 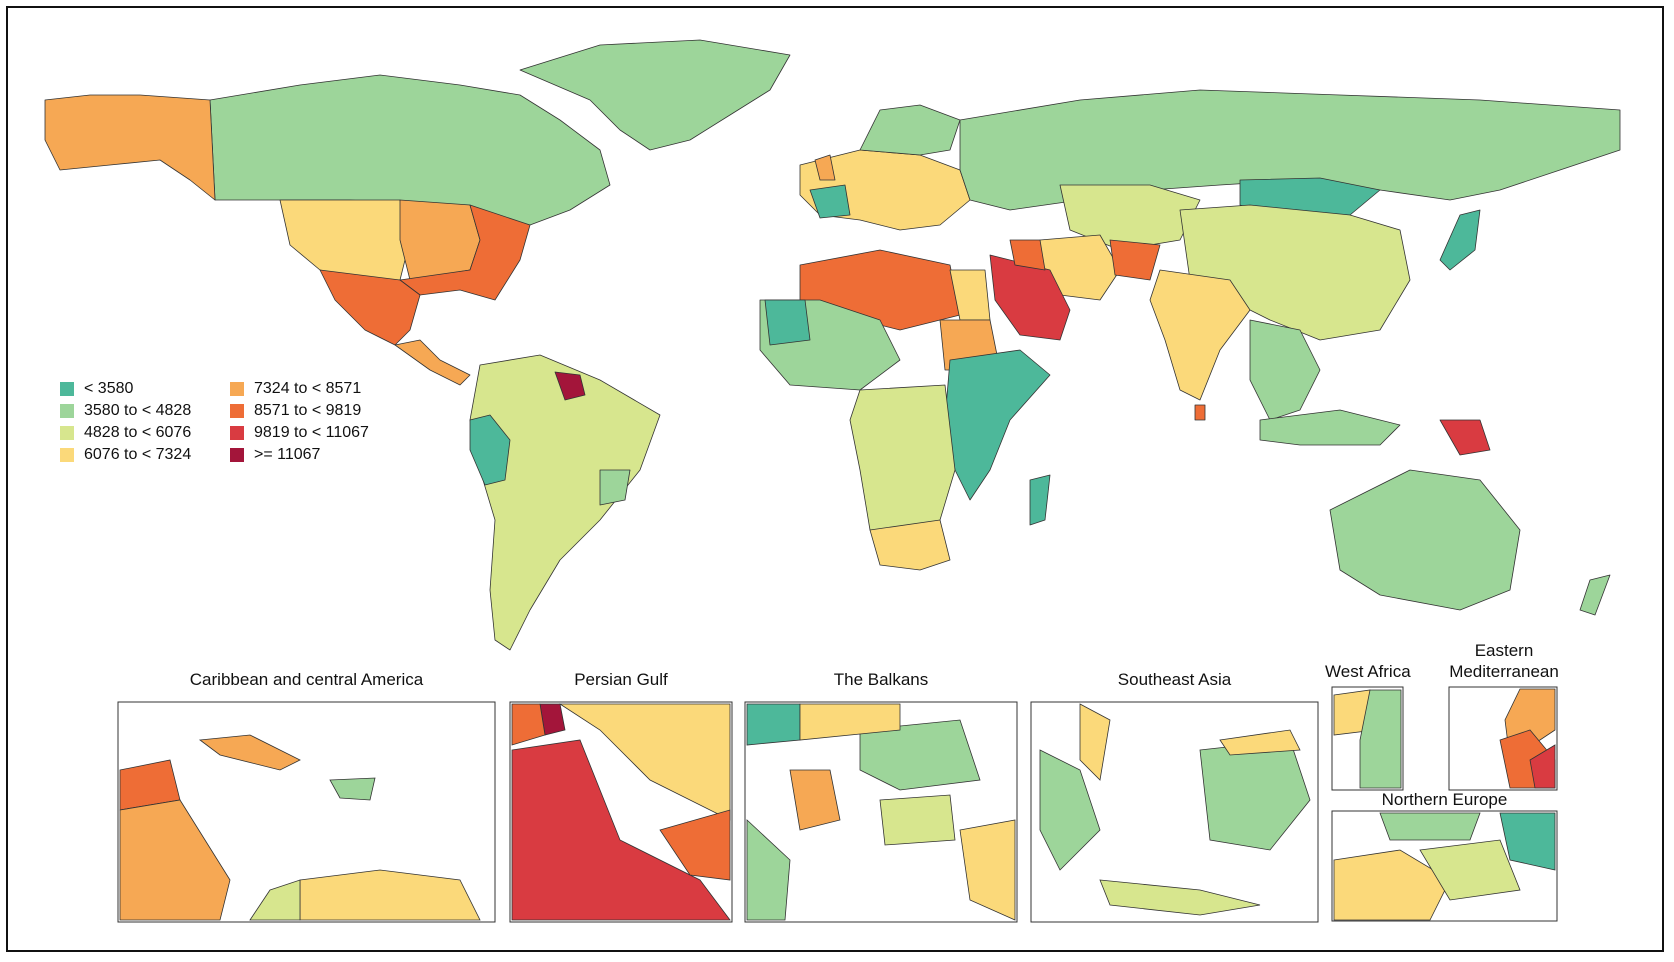 I want to click on legend-label: >= 11067, so click(x=287, y=454).